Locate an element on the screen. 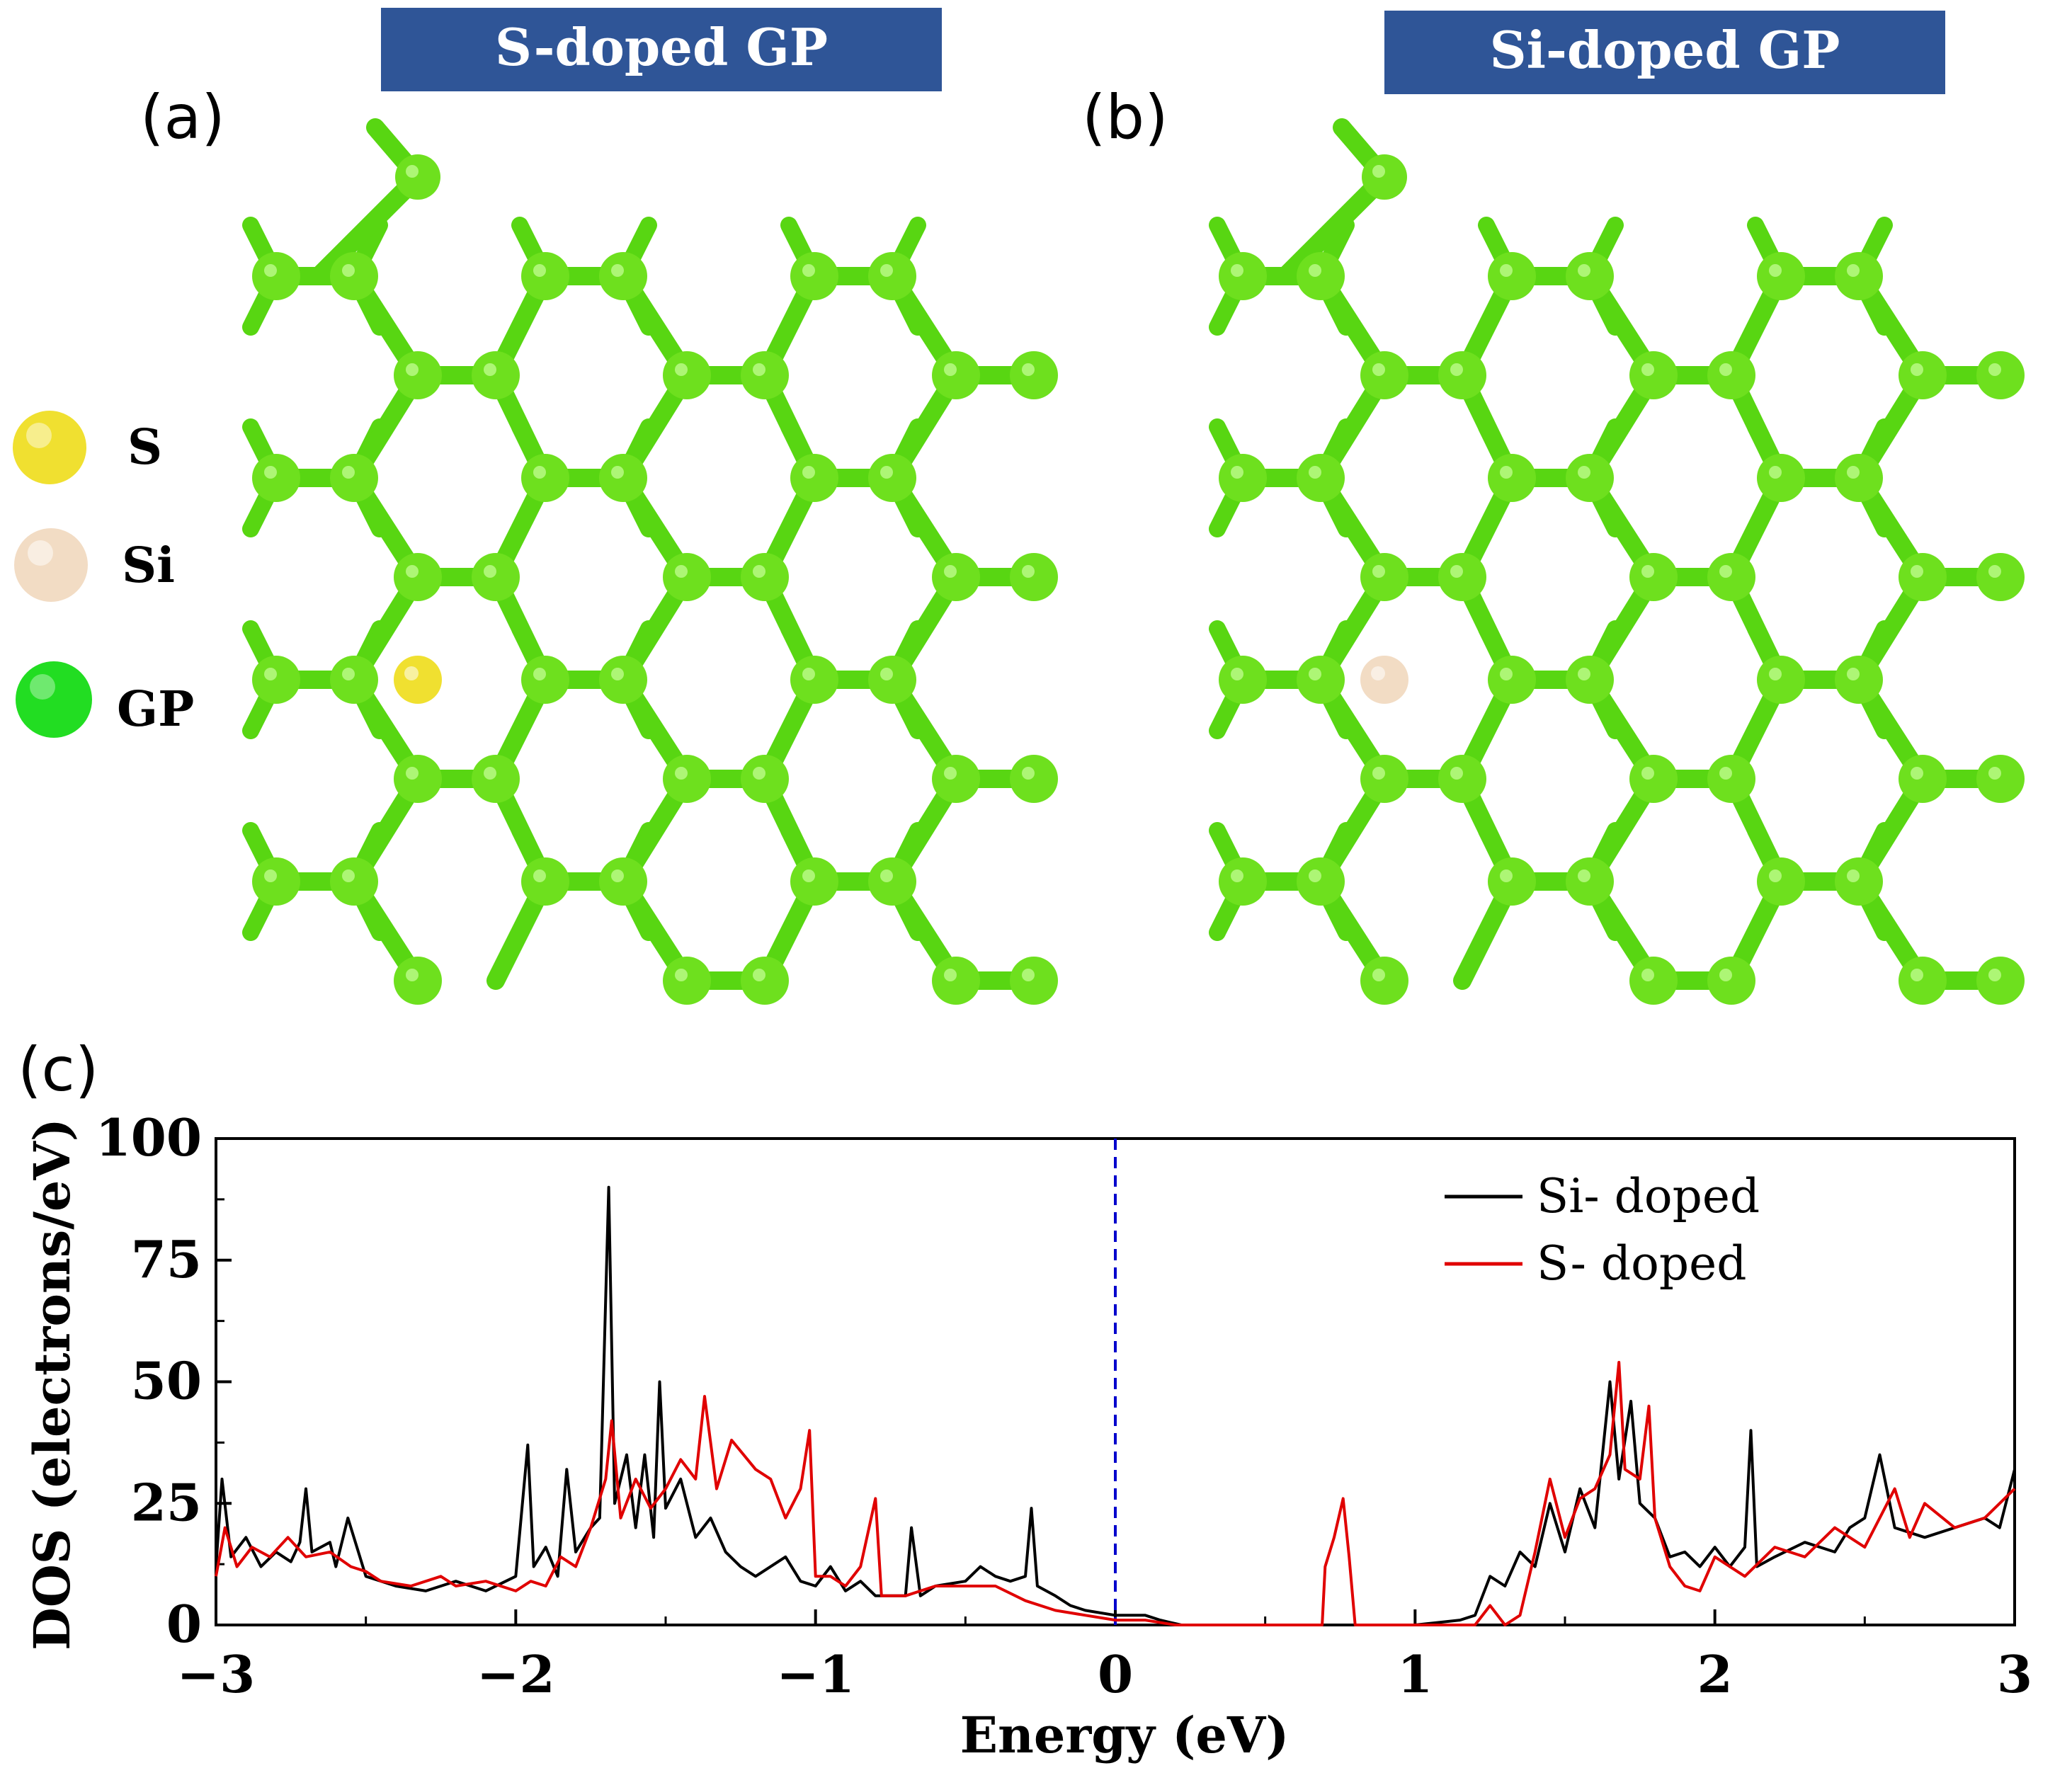 The height and width of the screenshot is (1785, 2072). structure-a-dopant-atom is located at coordinates (418, 680).